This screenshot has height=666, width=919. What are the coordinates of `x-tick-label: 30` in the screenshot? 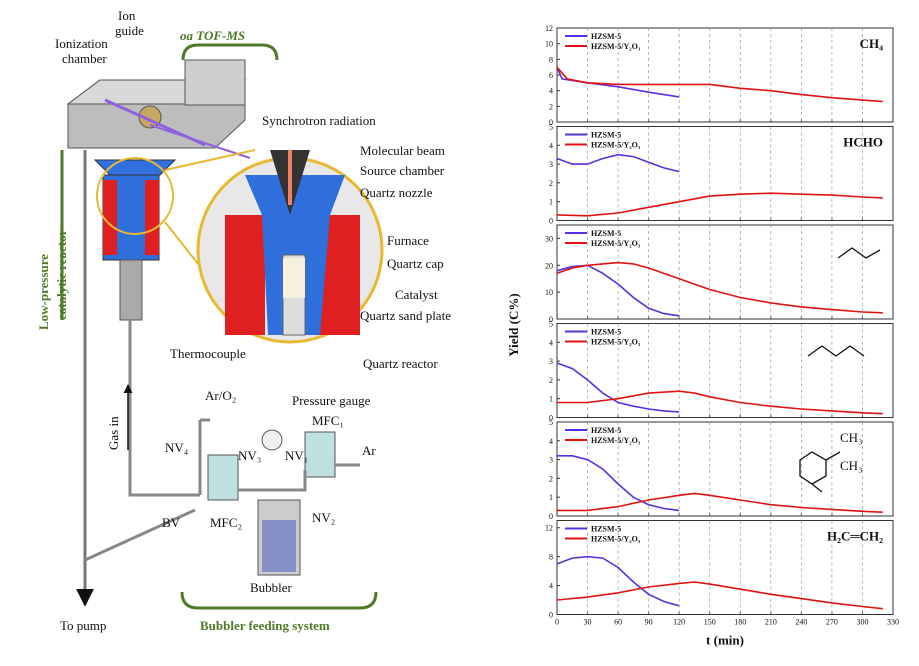 It's located at (588, 622).